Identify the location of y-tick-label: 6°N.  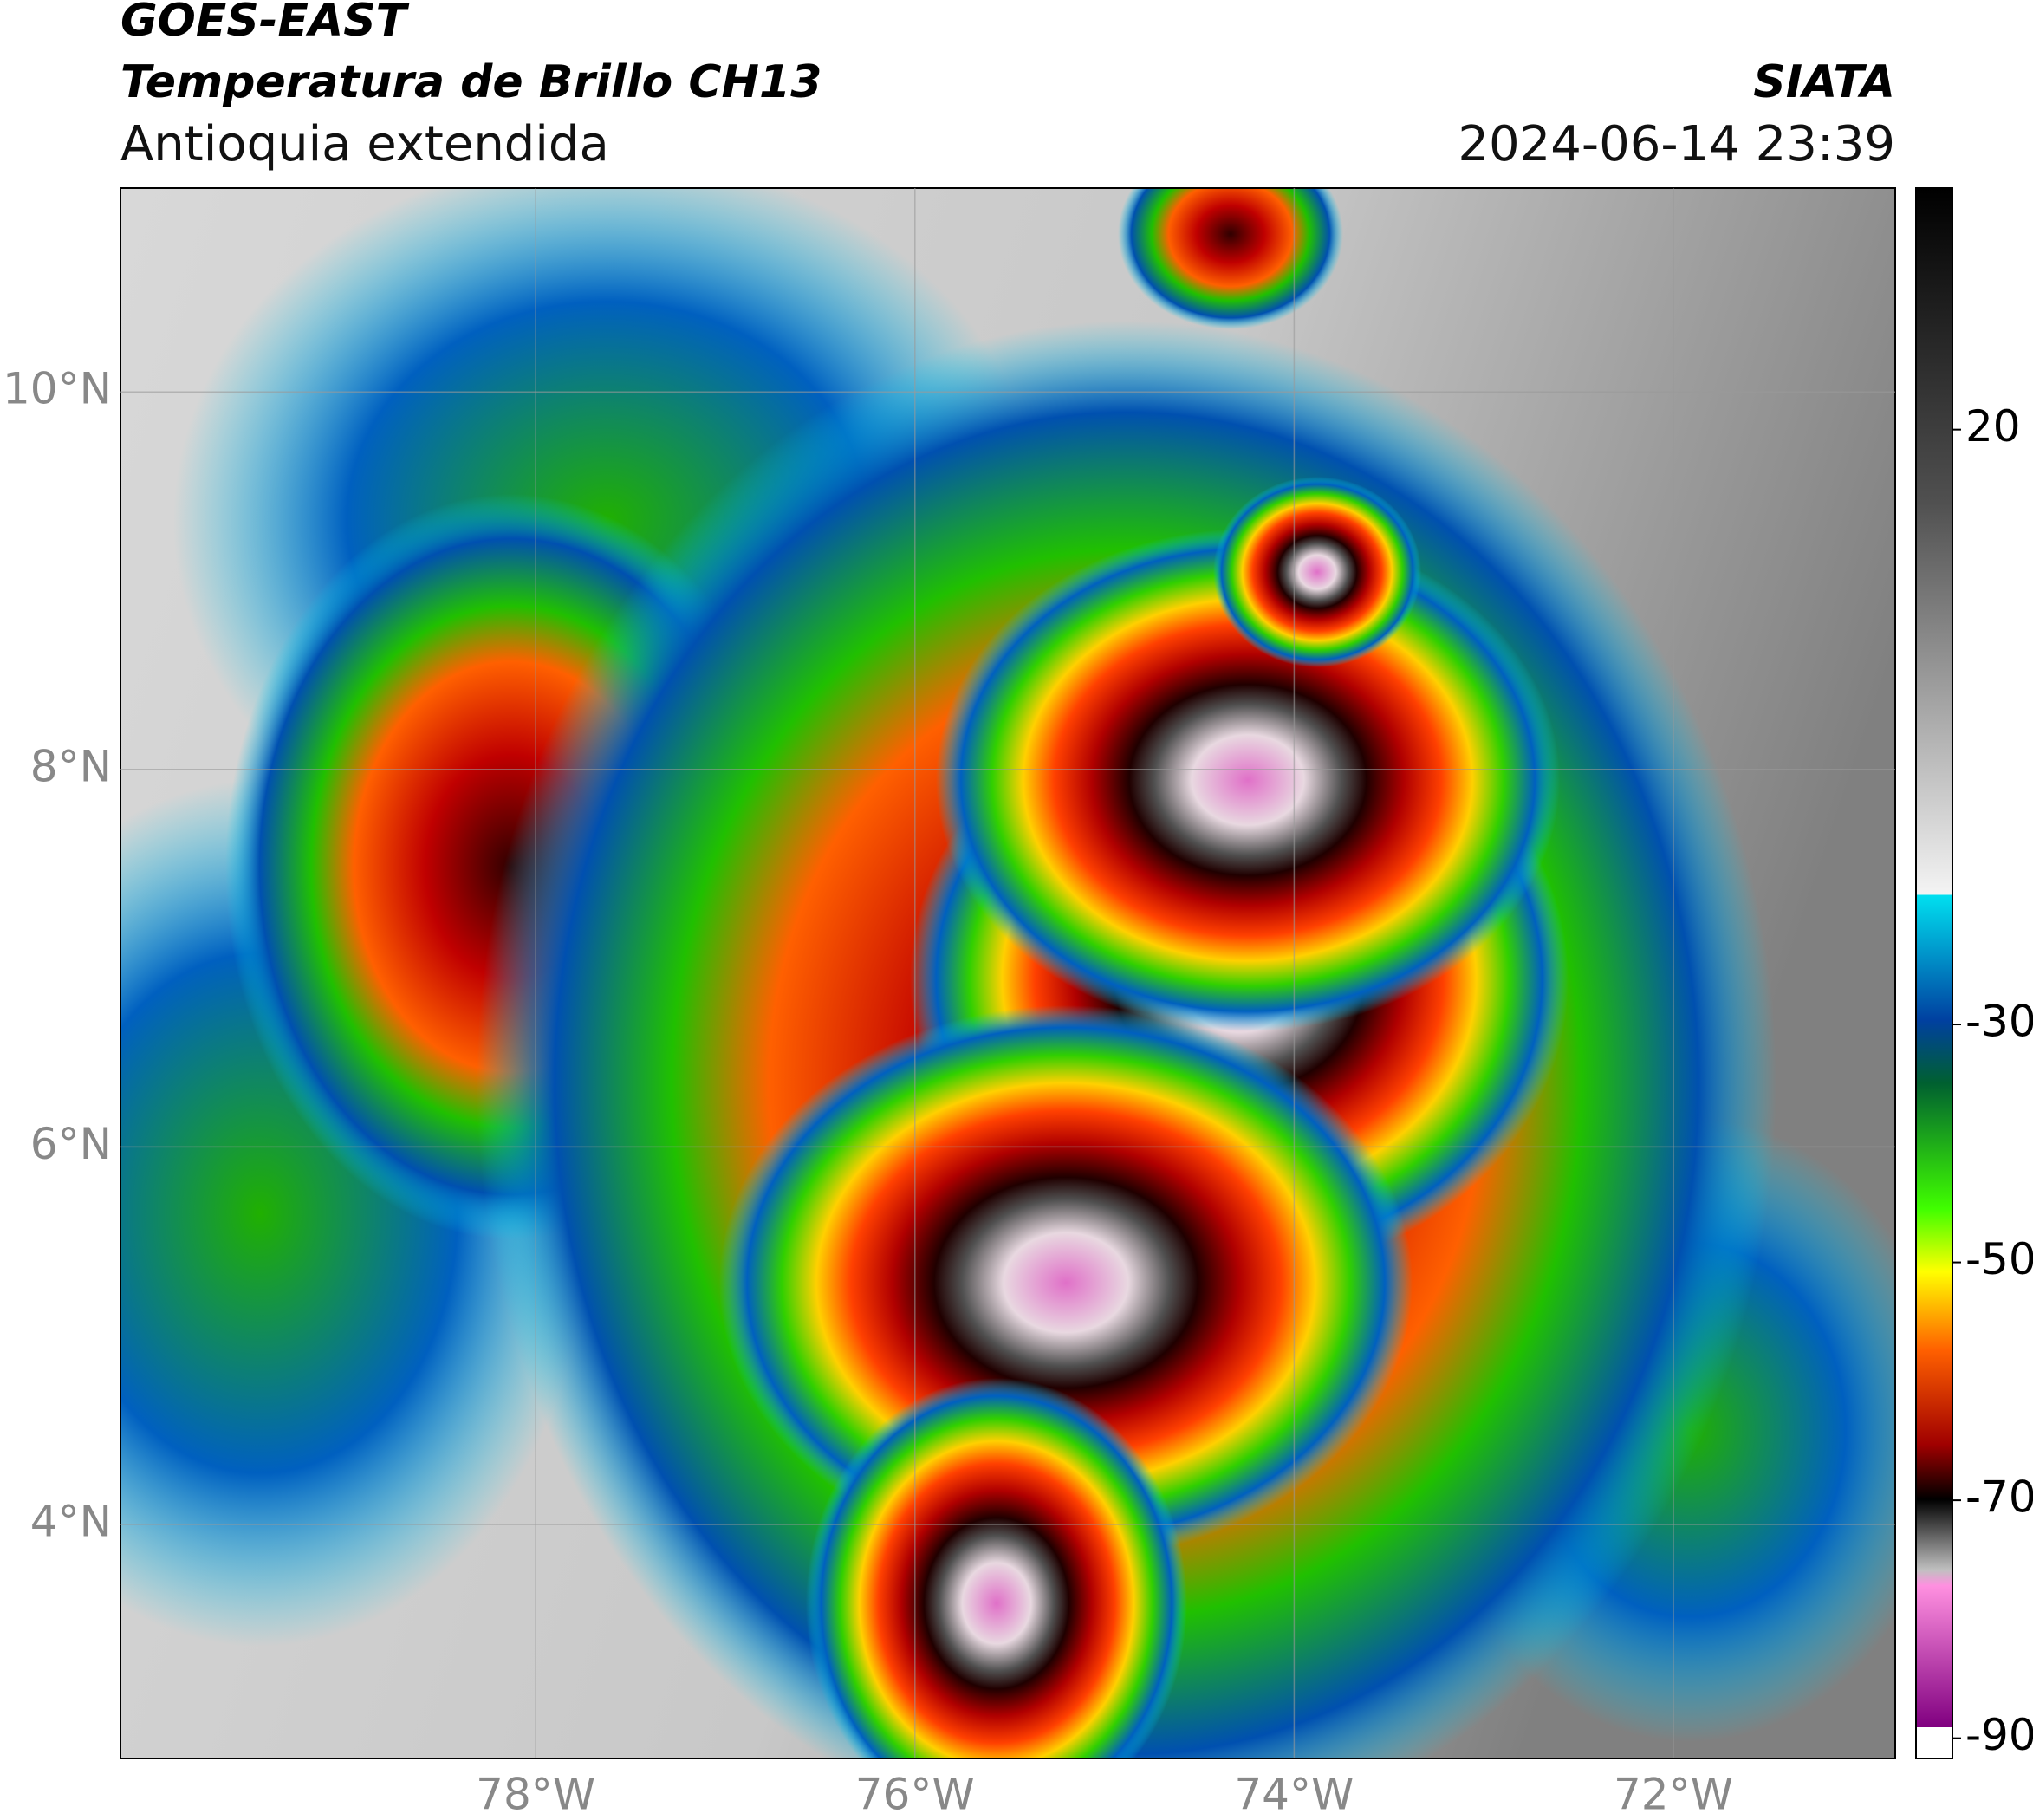
(71, 1144).